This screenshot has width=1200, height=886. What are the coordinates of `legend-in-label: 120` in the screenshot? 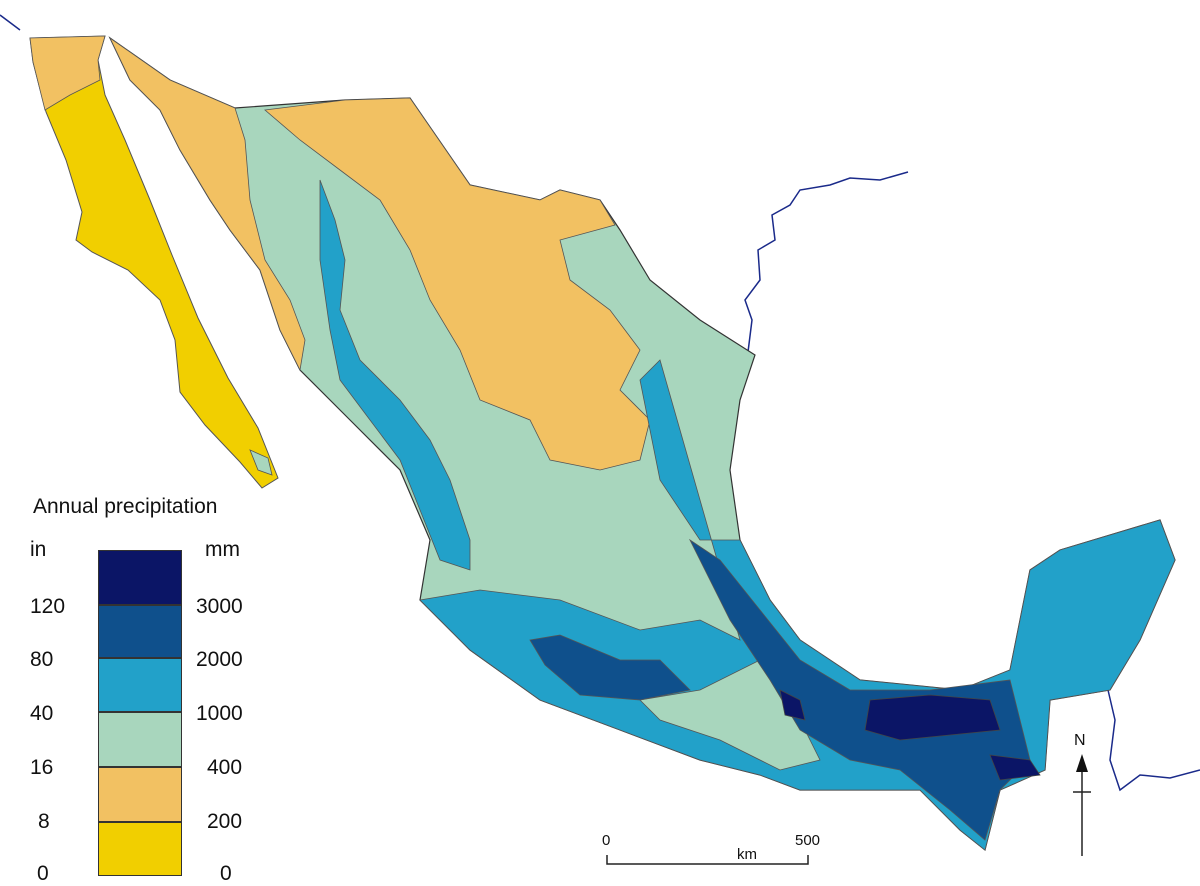 It's located at (48, 606).